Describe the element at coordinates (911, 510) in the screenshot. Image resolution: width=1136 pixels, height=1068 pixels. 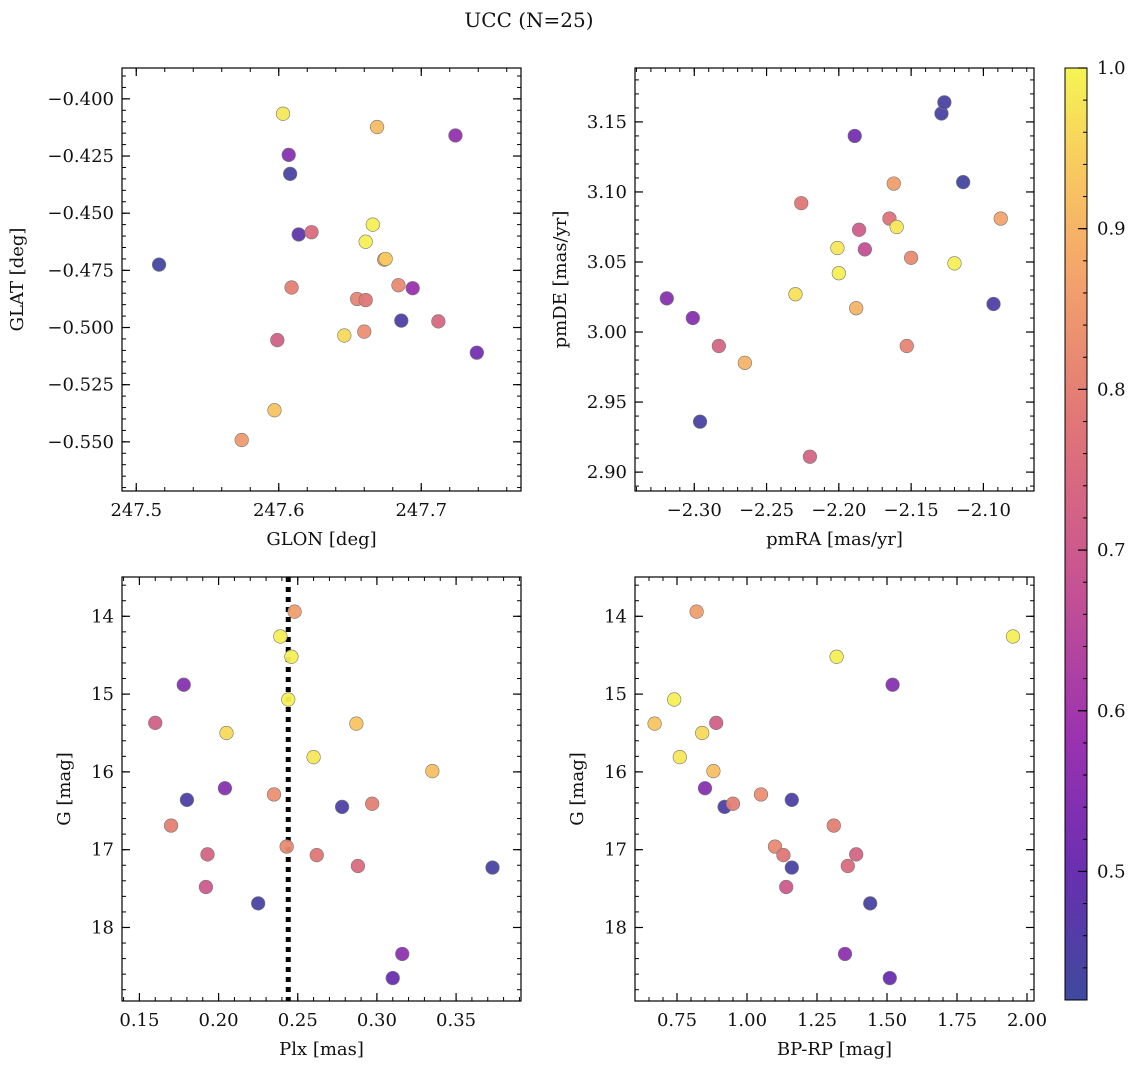
I see `x-tick-label: −2.15` at that location.